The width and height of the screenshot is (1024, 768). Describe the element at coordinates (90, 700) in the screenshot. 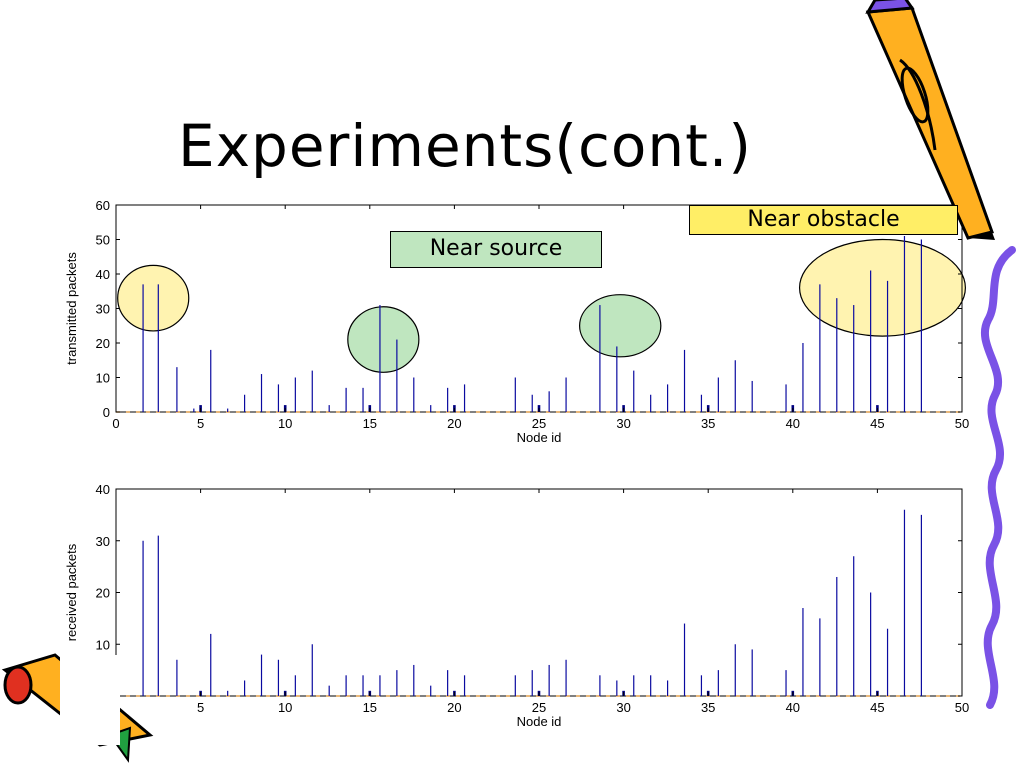

I see `pencil-mask` at that location.